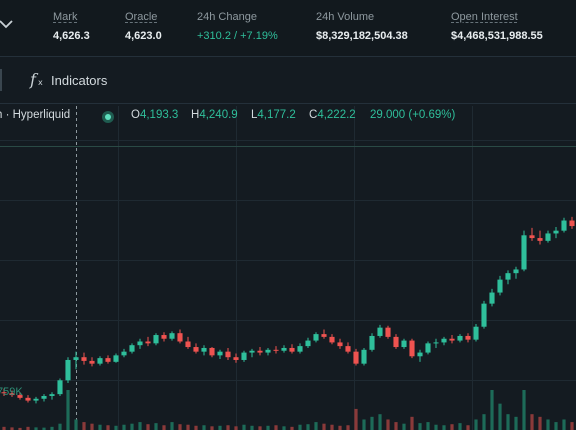 The image size is (576, 430). I want to click on stat-value: +310.2 / +7.19%, so click(237, 36).